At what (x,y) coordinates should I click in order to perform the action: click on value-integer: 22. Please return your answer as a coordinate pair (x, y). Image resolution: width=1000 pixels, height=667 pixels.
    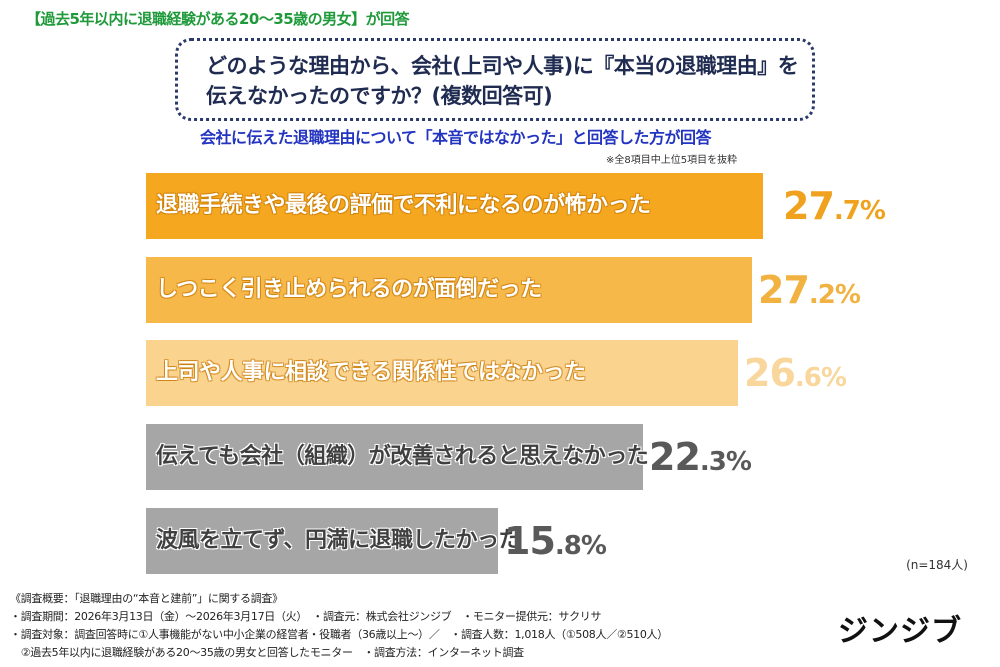
    Looking at the image, I should click on (675, 457).